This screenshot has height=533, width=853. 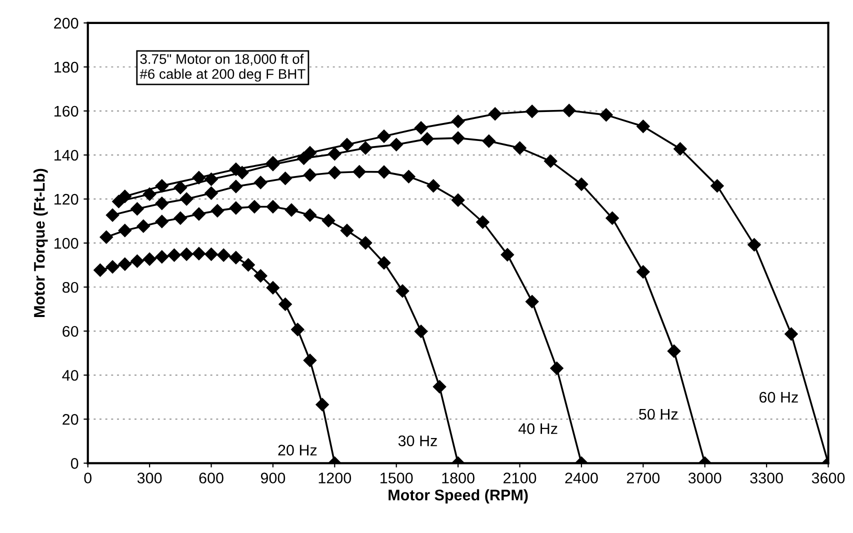 What do you see at coordinates (658, 414) in the screenshot?
I see `series-label: 50 Hz` at bounding box center [658, 414].